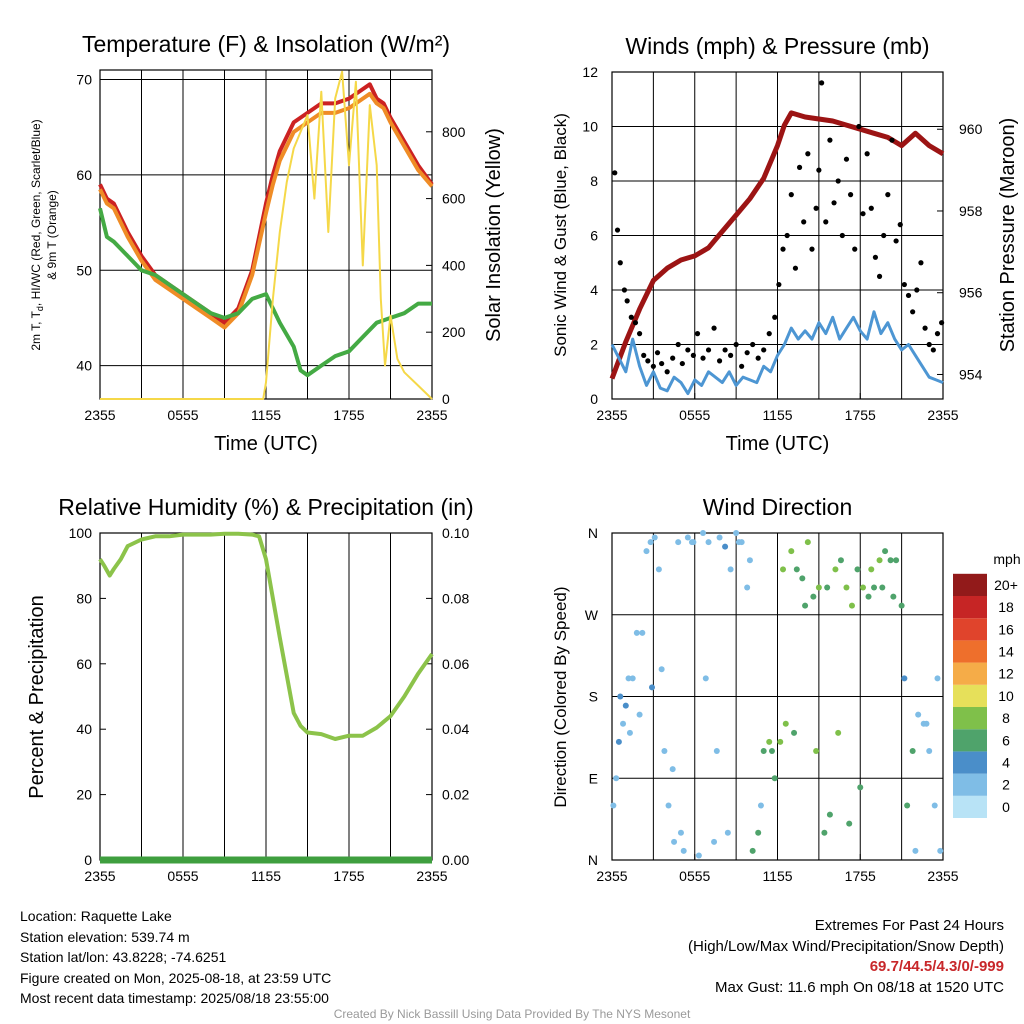  Describe the element at coordinates (594, 181) in the screenshot. I see `y-tick-label: 8` at that location.